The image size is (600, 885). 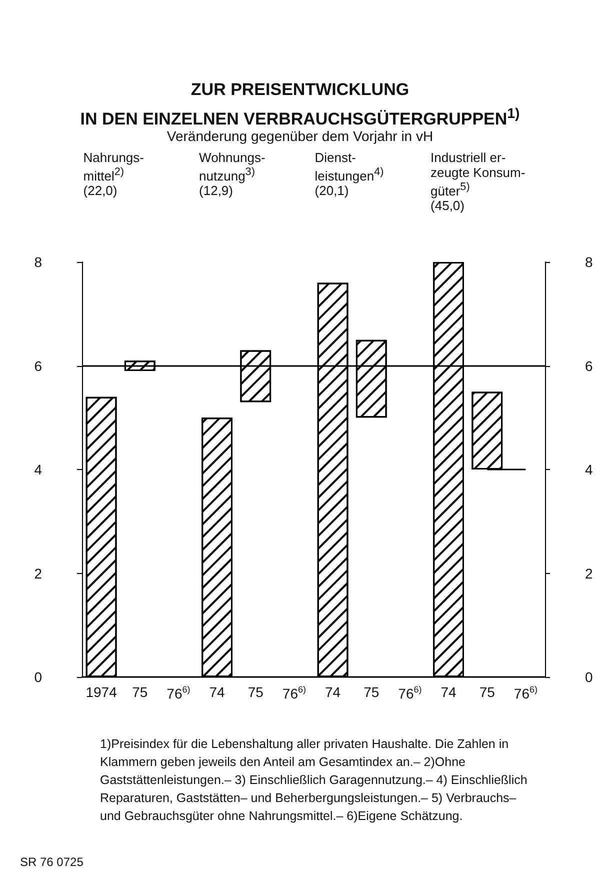 I want to click on text: Nahrungs- mittel$^{2)}$ (22,0), so click(x=113, y=174).